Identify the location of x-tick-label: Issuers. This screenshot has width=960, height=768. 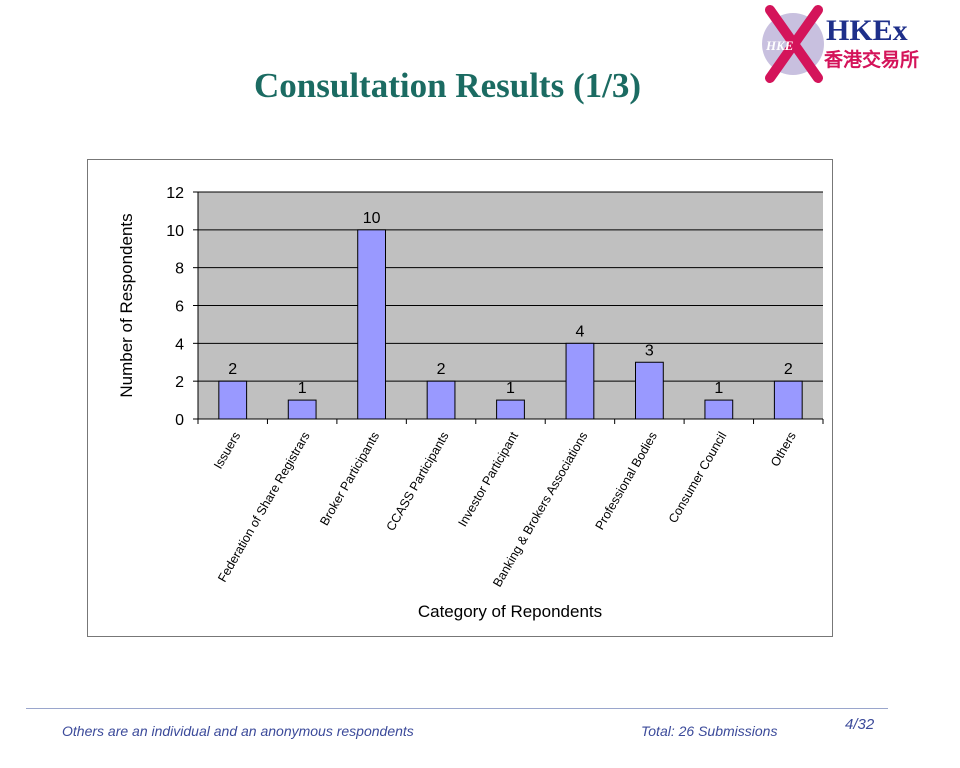
(227, 451).